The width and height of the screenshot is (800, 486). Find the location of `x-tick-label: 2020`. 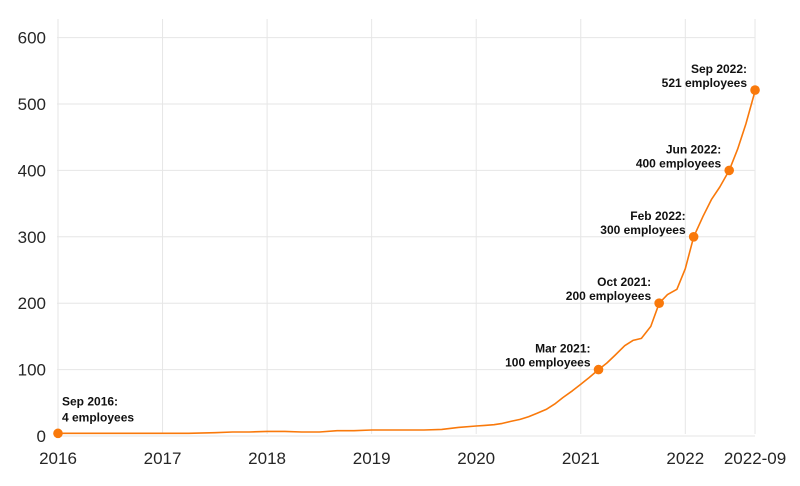

x-tick-label: 2020 is located at coordinates (476, 458).